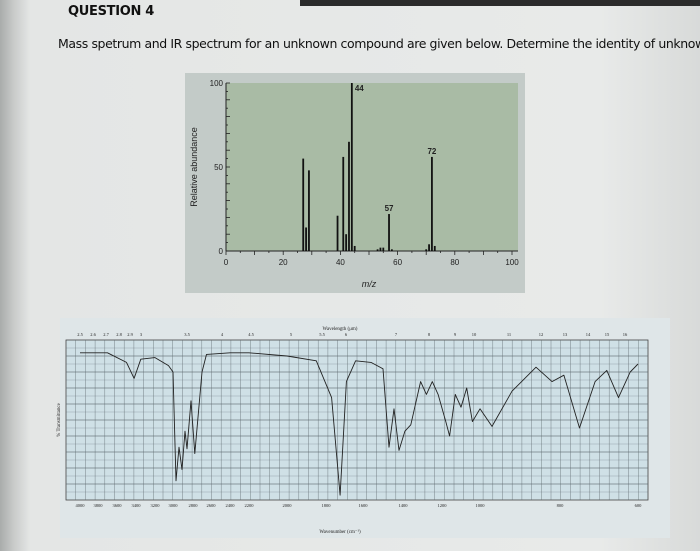 This screenshot has height=551, width=700. Describe the element at coordinates (80, 334) in the screenshot. I see `ir-top-tick-label: 2.5` at that location.